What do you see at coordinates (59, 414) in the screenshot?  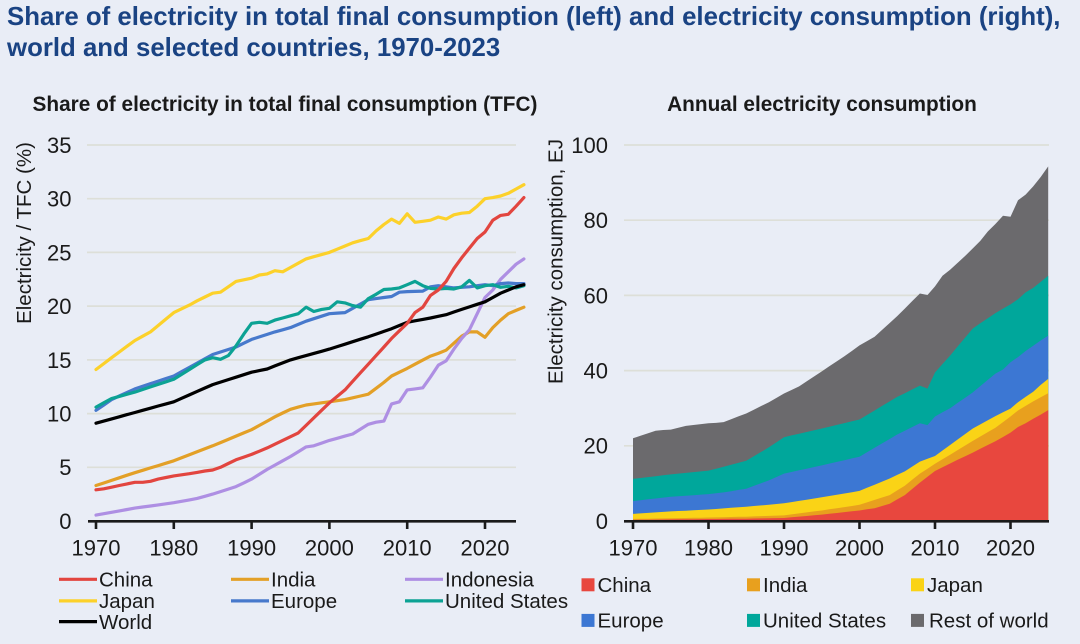 I see `svg-text: 10` at bounding box center [59, 414].